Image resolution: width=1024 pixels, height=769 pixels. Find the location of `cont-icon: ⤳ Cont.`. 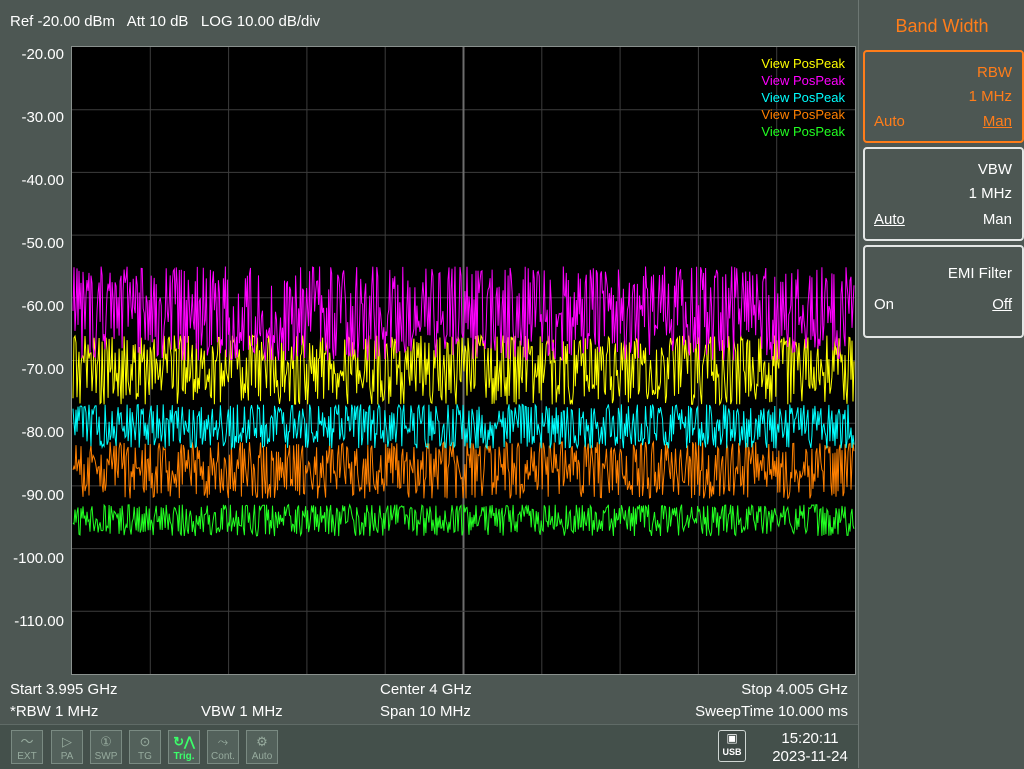

cont-icon: ⤳ Cont. is located at coordinates (223, 747).